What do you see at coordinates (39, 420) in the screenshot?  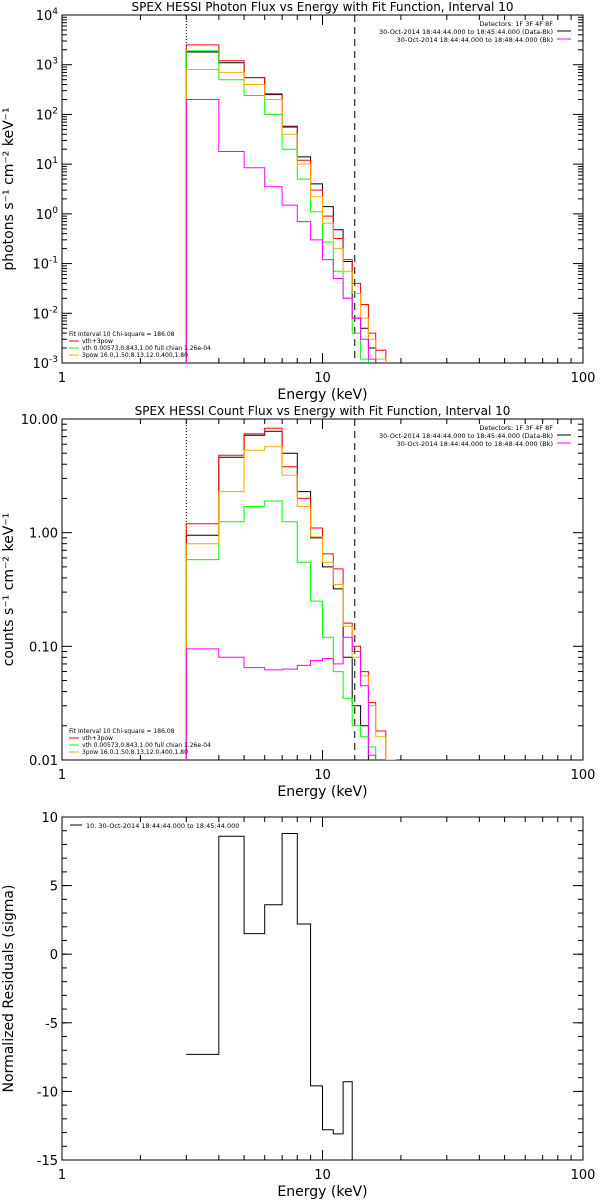 I see `y-tick-label: 10.00` at bounding box center [39, 420].